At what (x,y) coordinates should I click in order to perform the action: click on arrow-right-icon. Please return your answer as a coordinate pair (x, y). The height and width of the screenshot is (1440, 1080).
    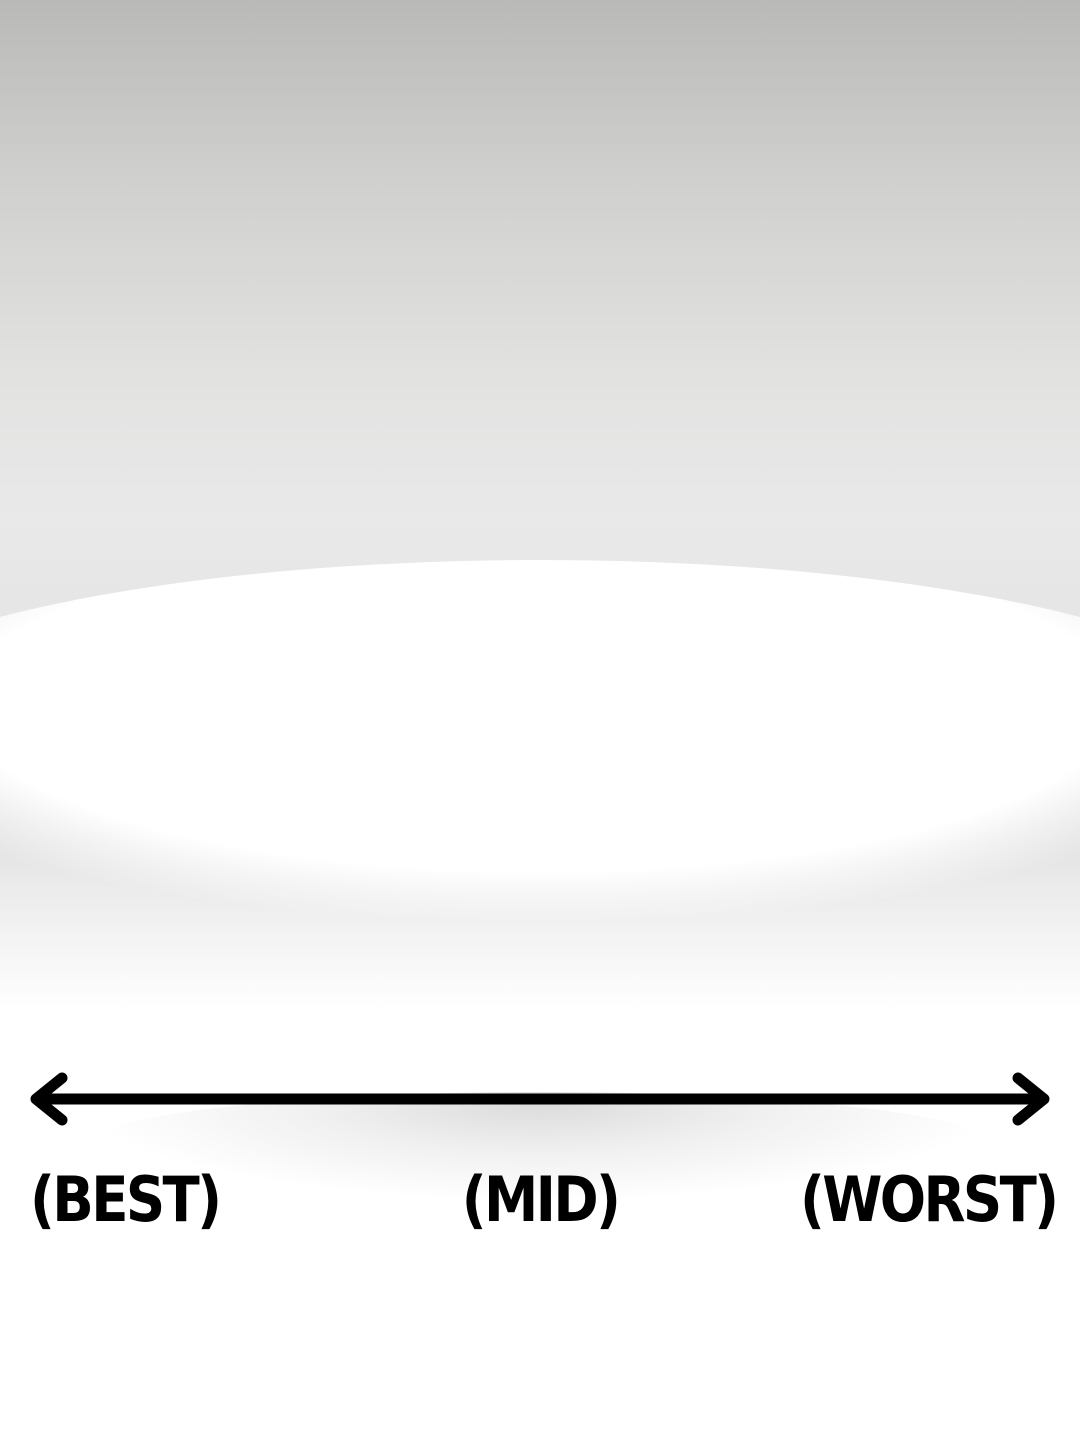
    Looking at the image, I should click on (1031, 1099).